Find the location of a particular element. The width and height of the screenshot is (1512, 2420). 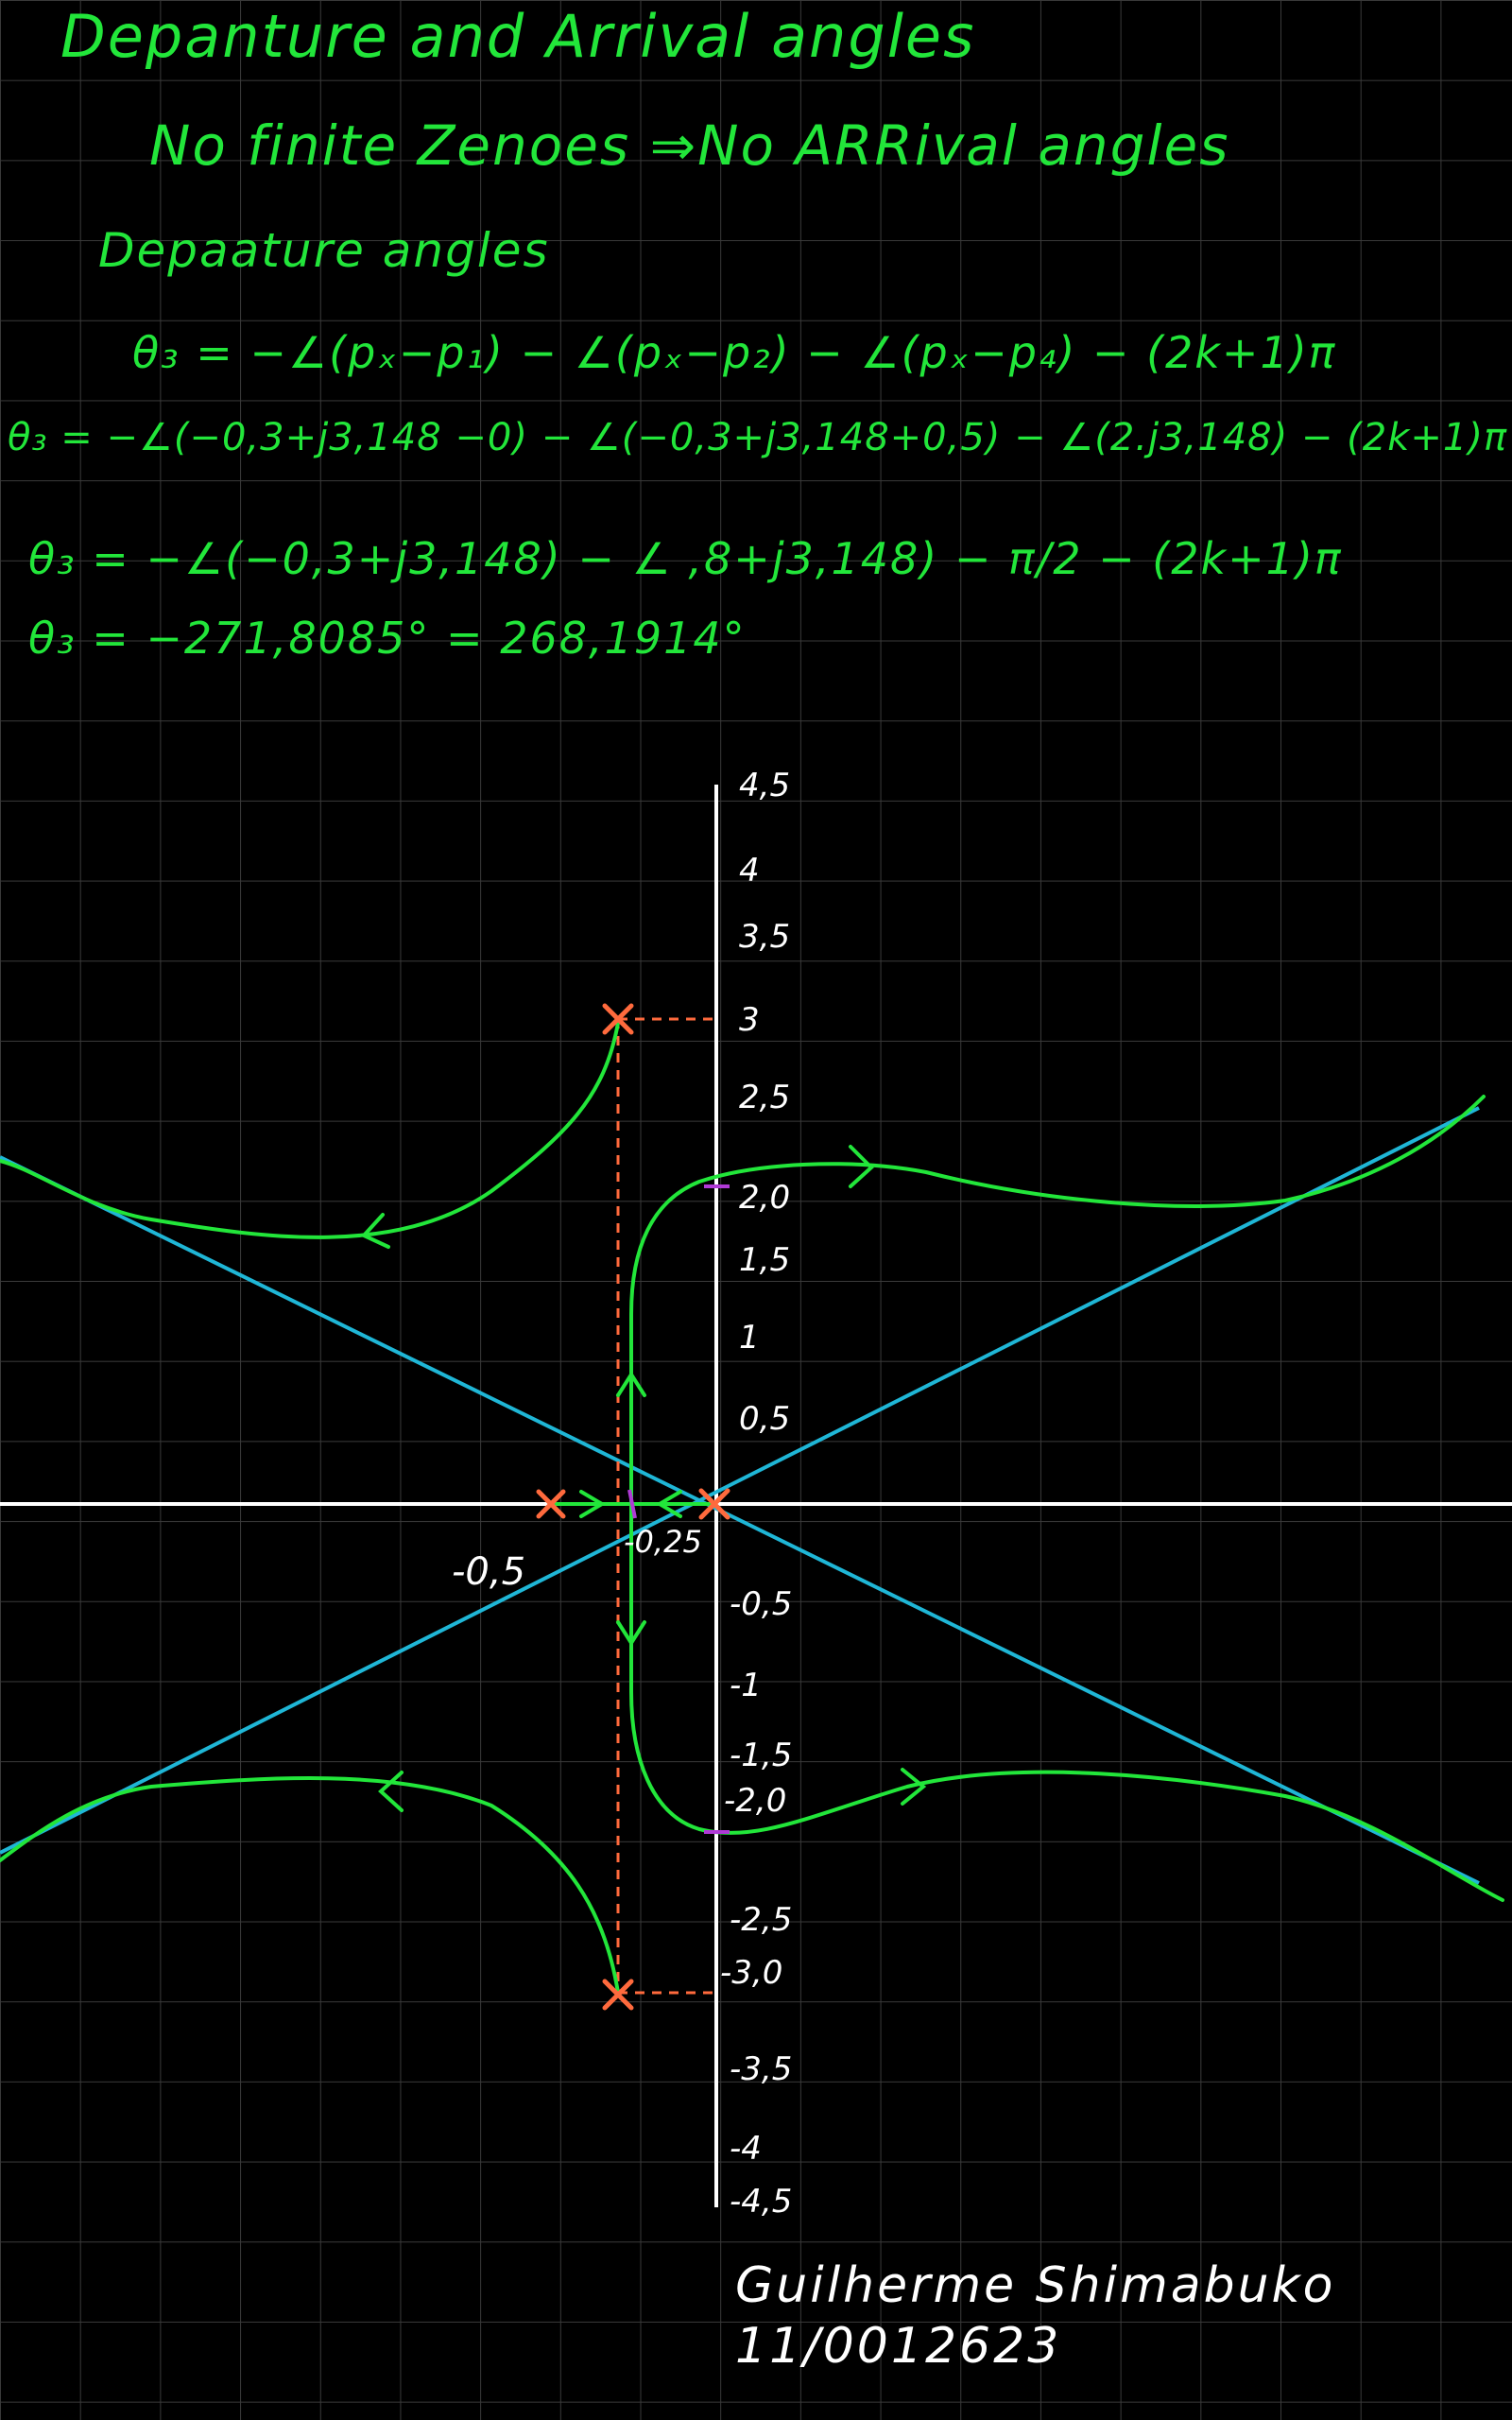

y-tick-label: -1,5 is located at coordinates (761, 1755).